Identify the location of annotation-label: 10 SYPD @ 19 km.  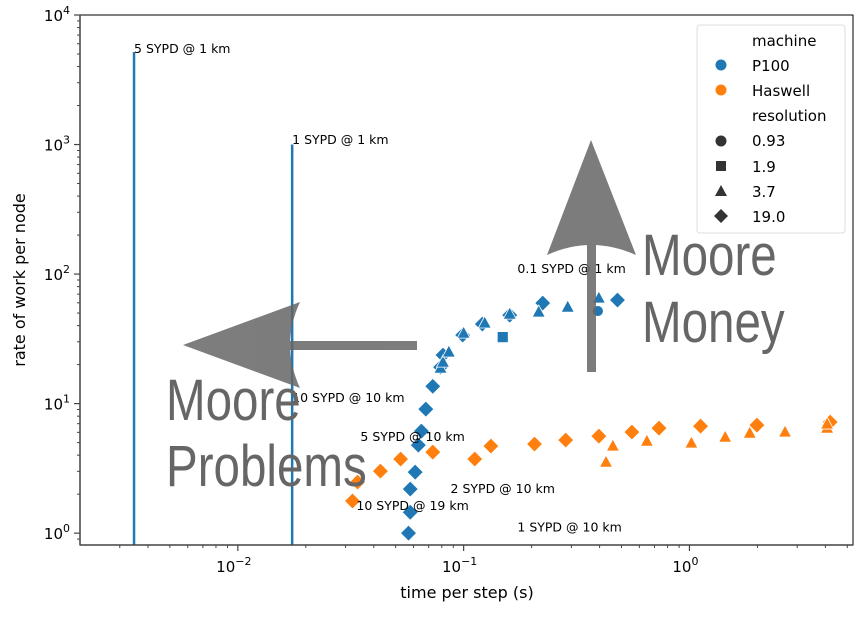
(412, 505).